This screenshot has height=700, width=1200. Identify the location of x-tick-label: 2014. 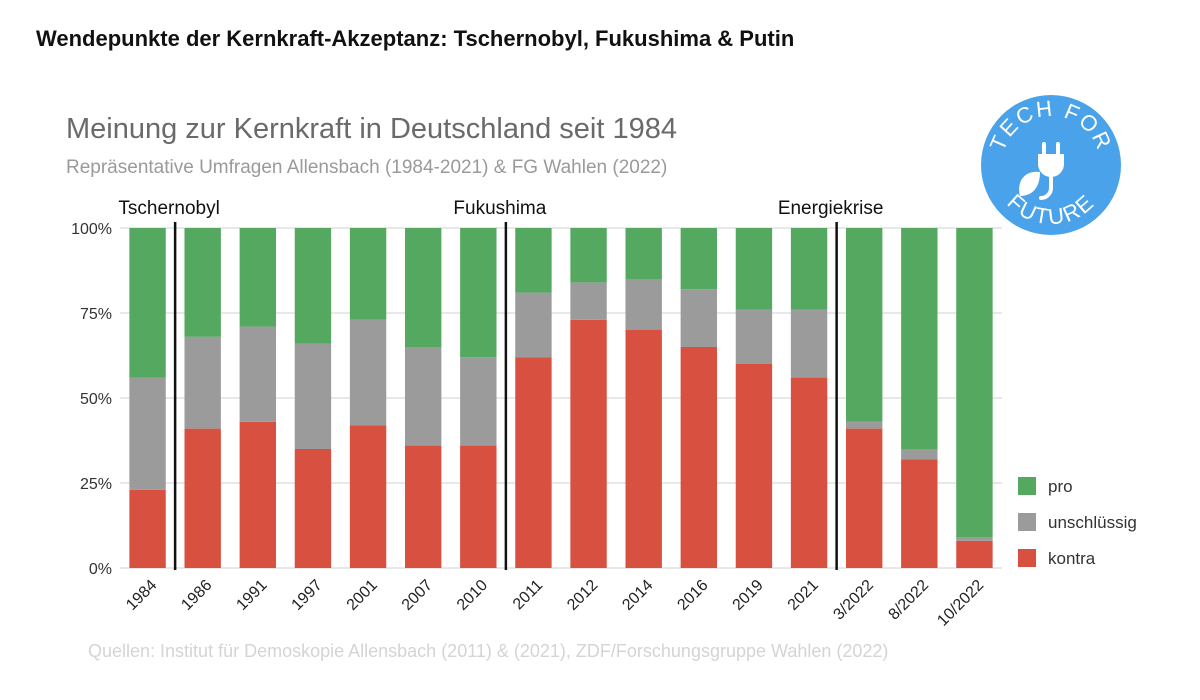
(637, 595).